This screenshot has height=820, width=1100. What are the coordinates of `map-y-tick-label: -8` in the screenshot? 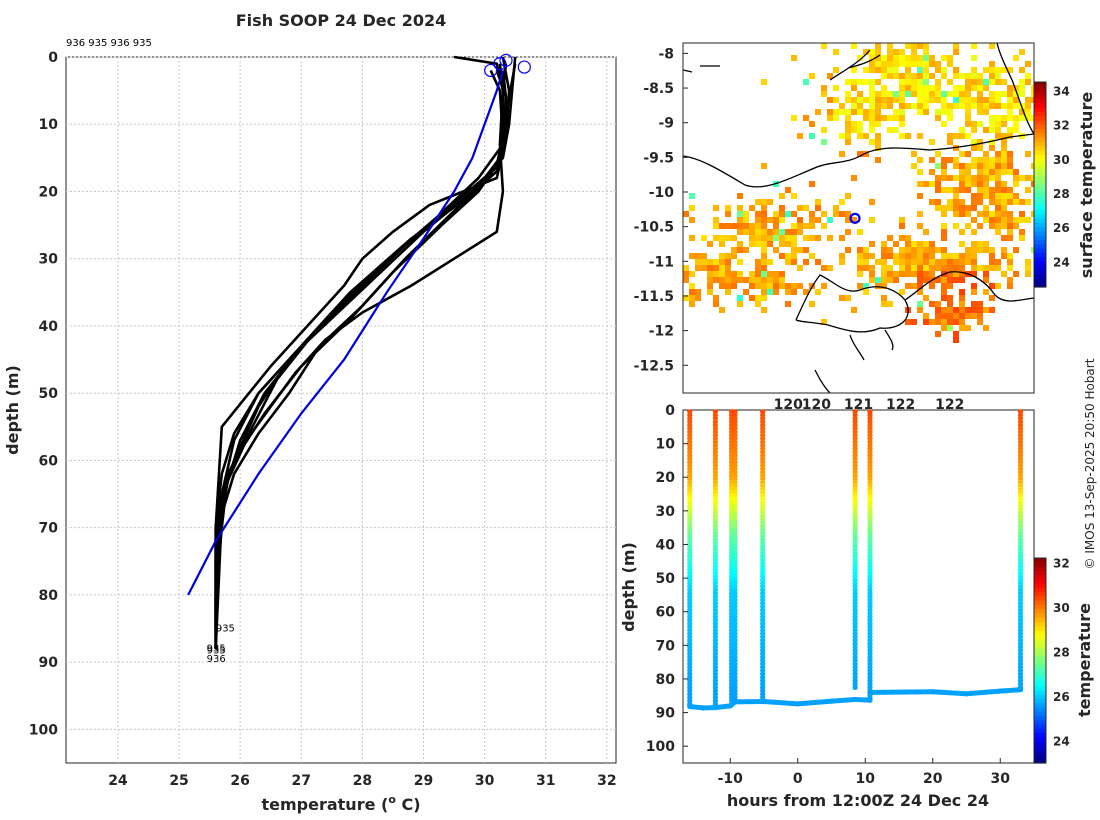 It's located at (666, 54).